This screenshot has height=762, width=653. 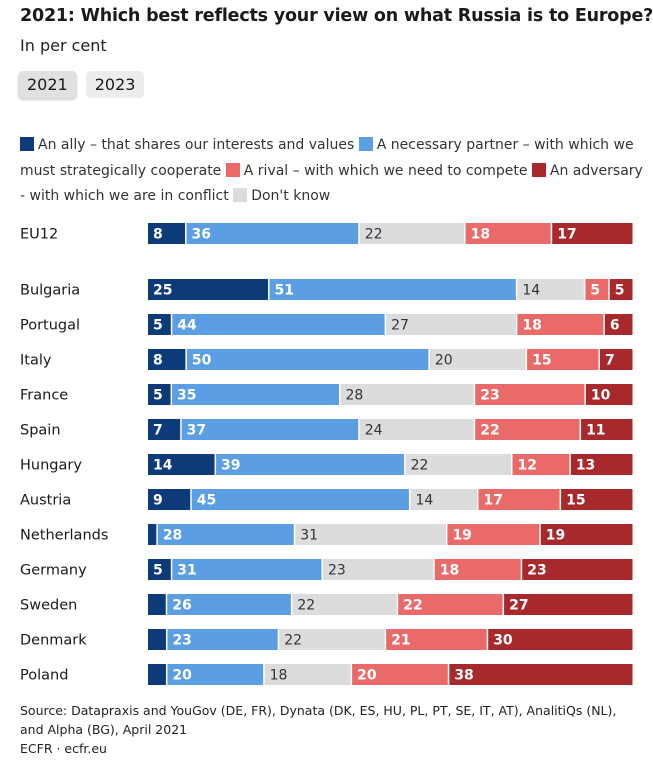 What do you see at coordinates (64, 536) in the screenshot?
I see `category-label: Netherlands` at bounding box center [64, 536].